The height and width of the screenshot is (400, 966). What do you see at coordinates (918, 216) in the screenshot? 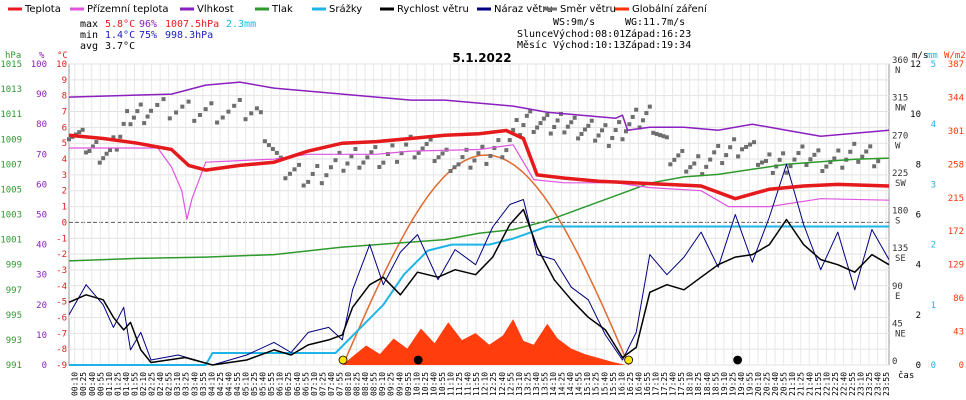
I see `ms-tick: 6` at bounding box center [918, 216].